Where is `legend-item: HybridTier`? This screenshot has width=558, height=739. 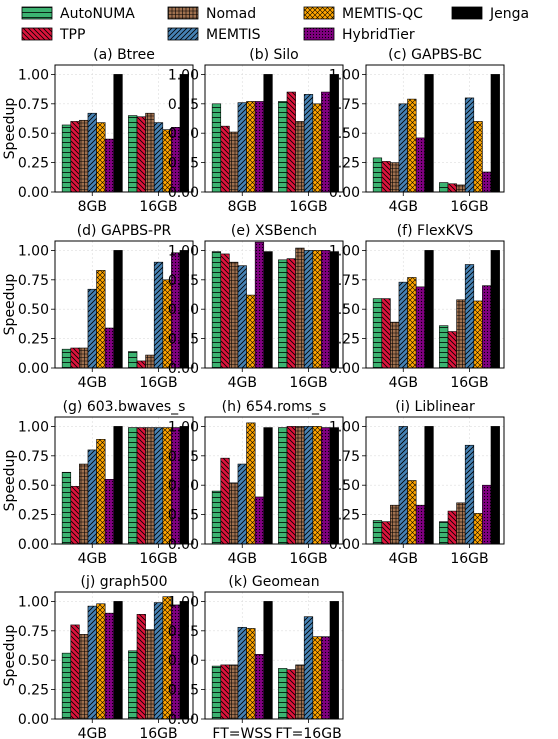
legend-item: HybridTier is located at coordinates (359, 35).